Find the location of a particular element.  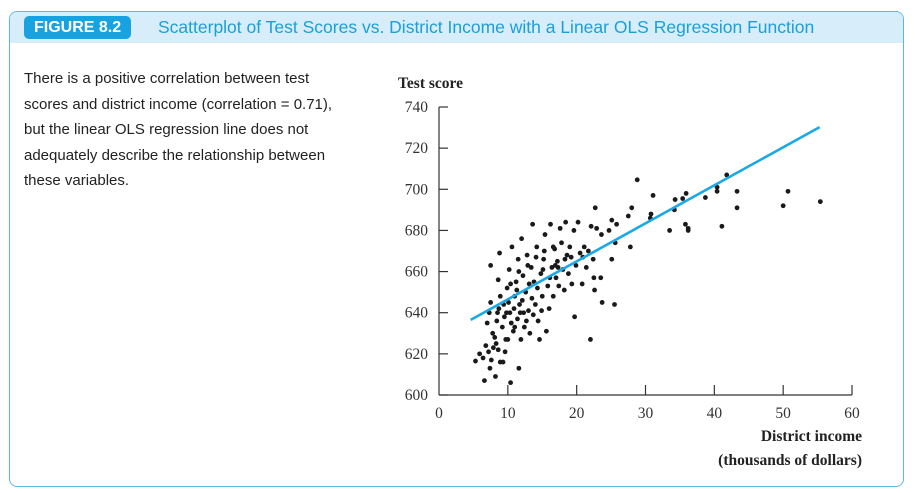

y-tick-label: 640 is located at coordinates (417, 313).